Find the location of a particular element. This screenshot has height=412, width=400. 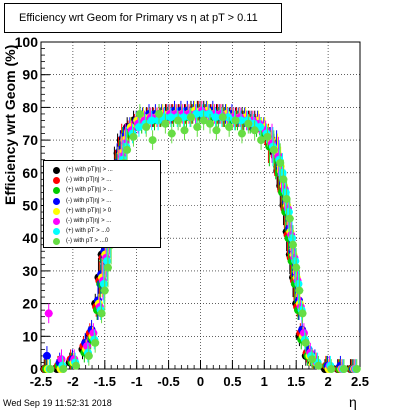

x-tick-label: -1 is located at coordinates (137, 381).